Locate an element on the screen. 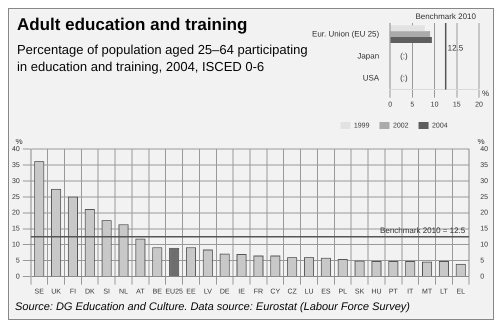  chart-title: Adult education and training is located at coordinates (132, 25).